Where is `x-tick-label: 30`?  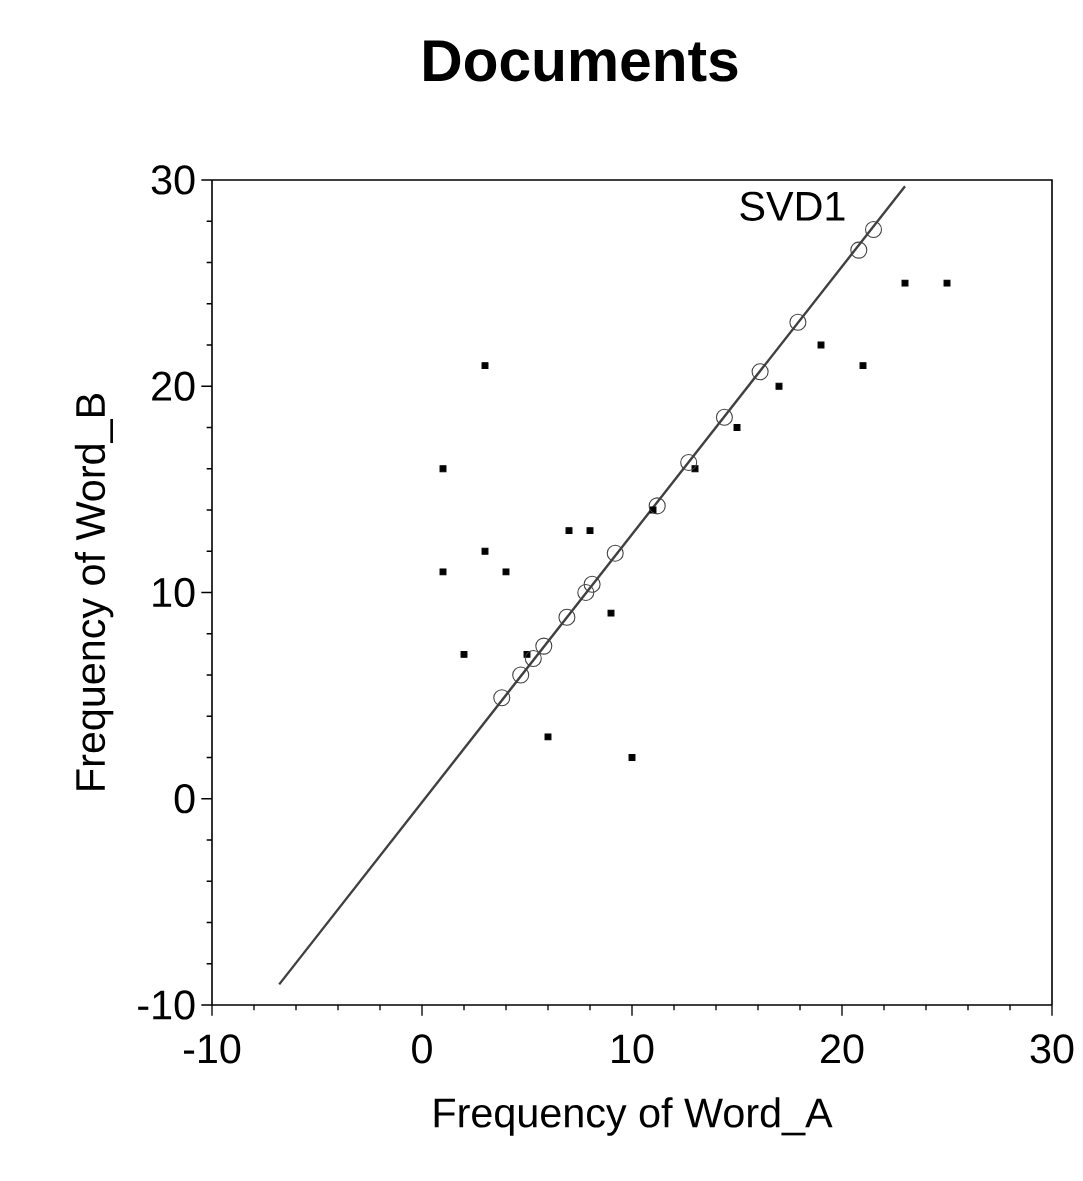 x-tick-label: 30 is located at coordinates (1052, 1049).